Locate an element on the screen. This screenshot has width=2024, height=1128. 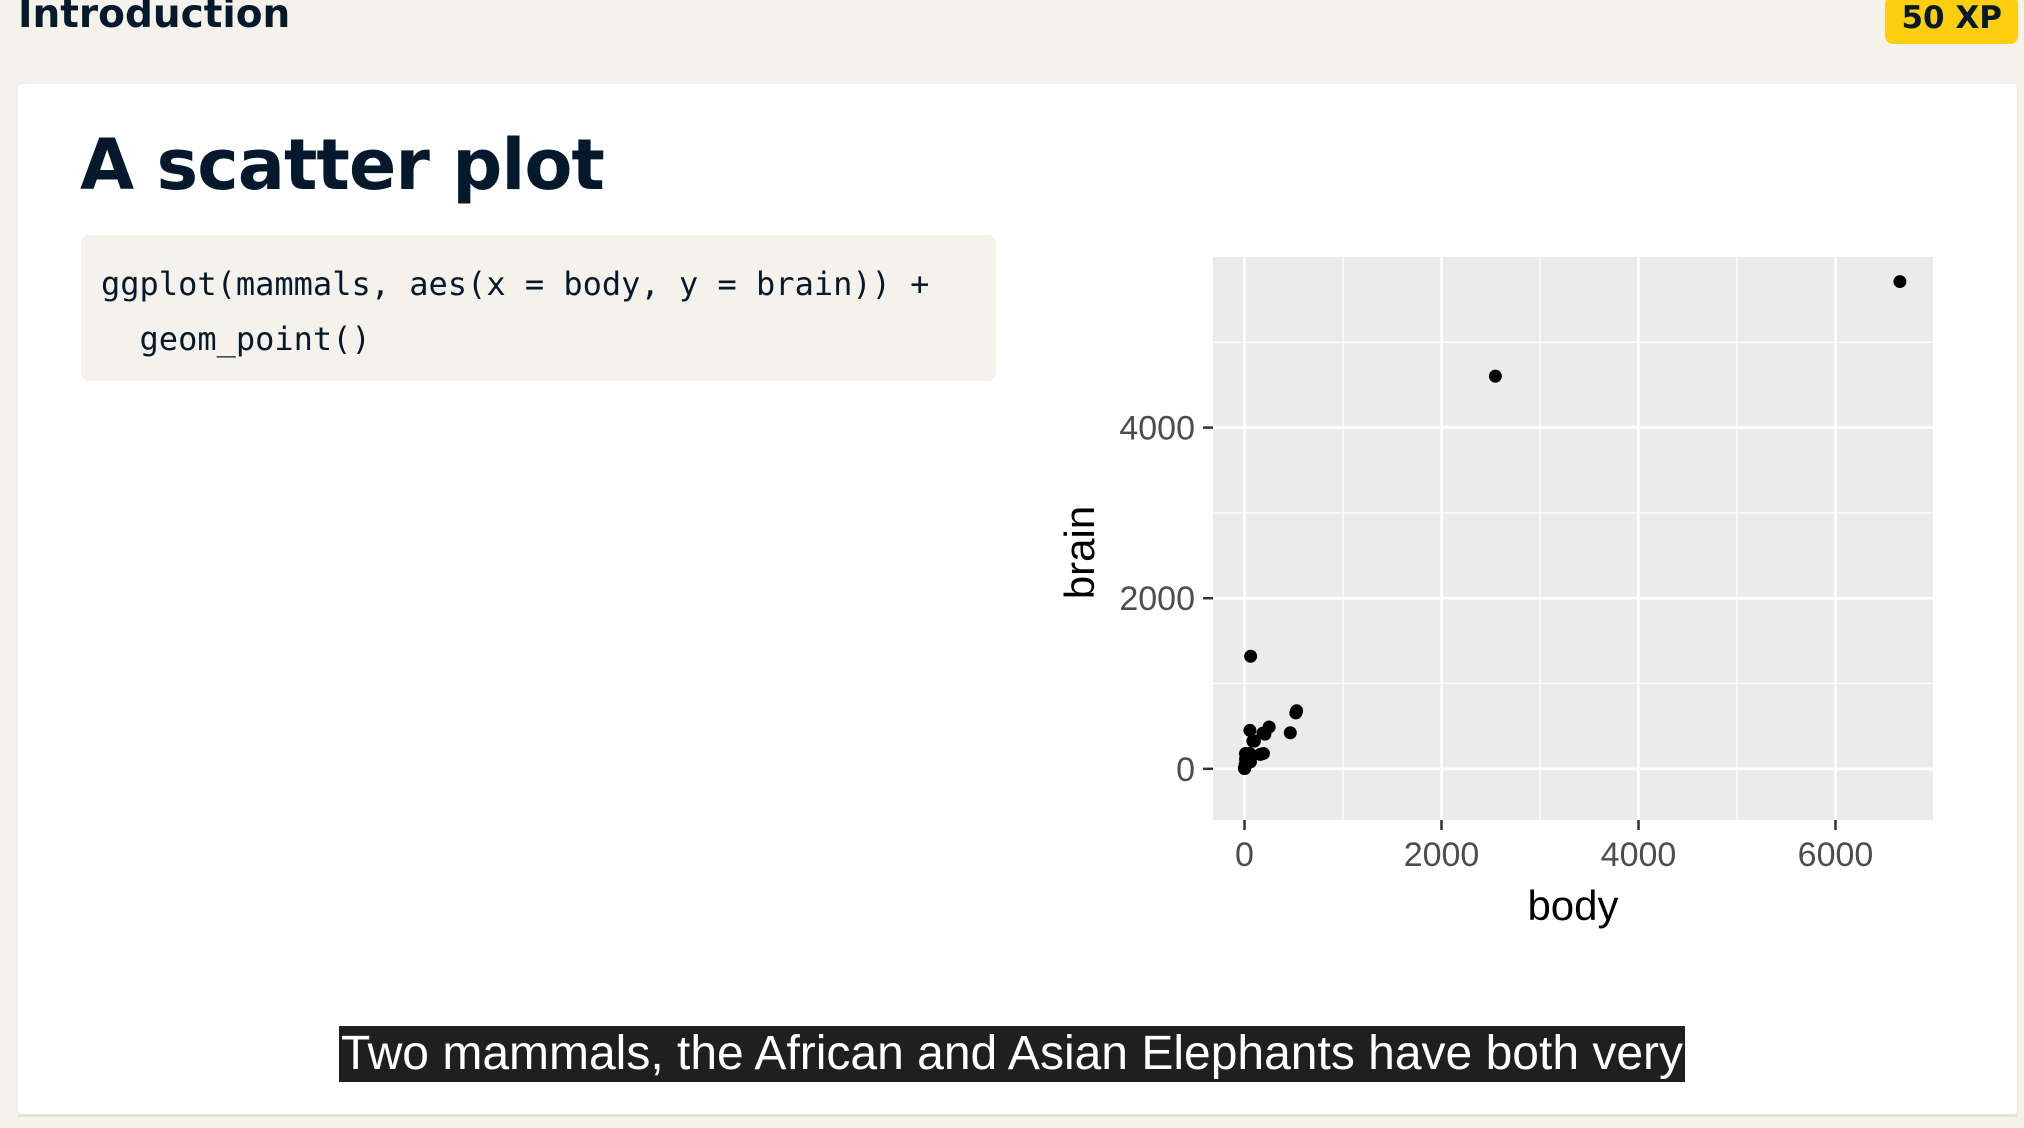
y-axis-label: brain is located at coordinates (1079, 552).